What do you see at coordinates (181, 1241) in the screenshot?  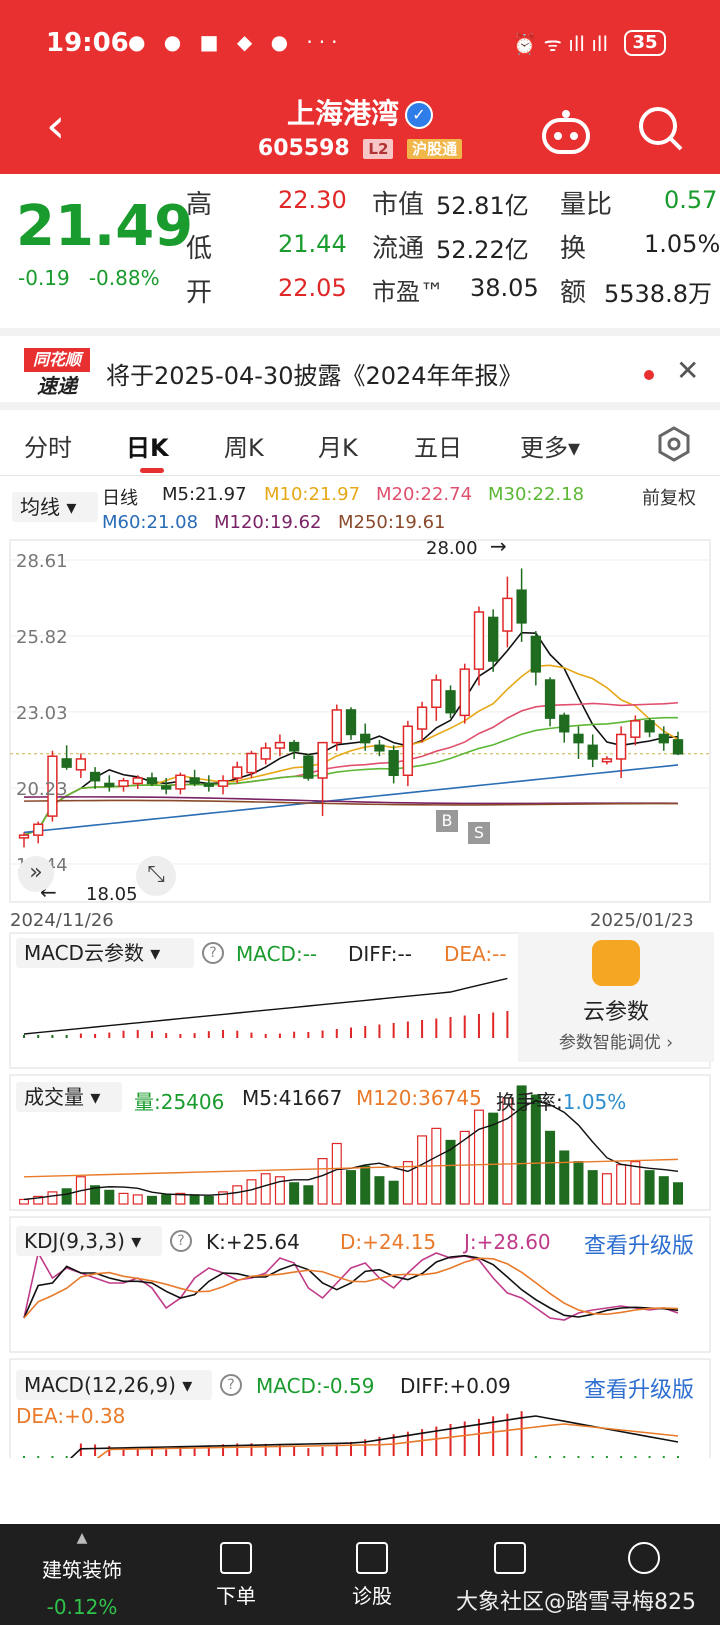 I see `kdj-help-icon: ?` at bounding box center [181, 1241].